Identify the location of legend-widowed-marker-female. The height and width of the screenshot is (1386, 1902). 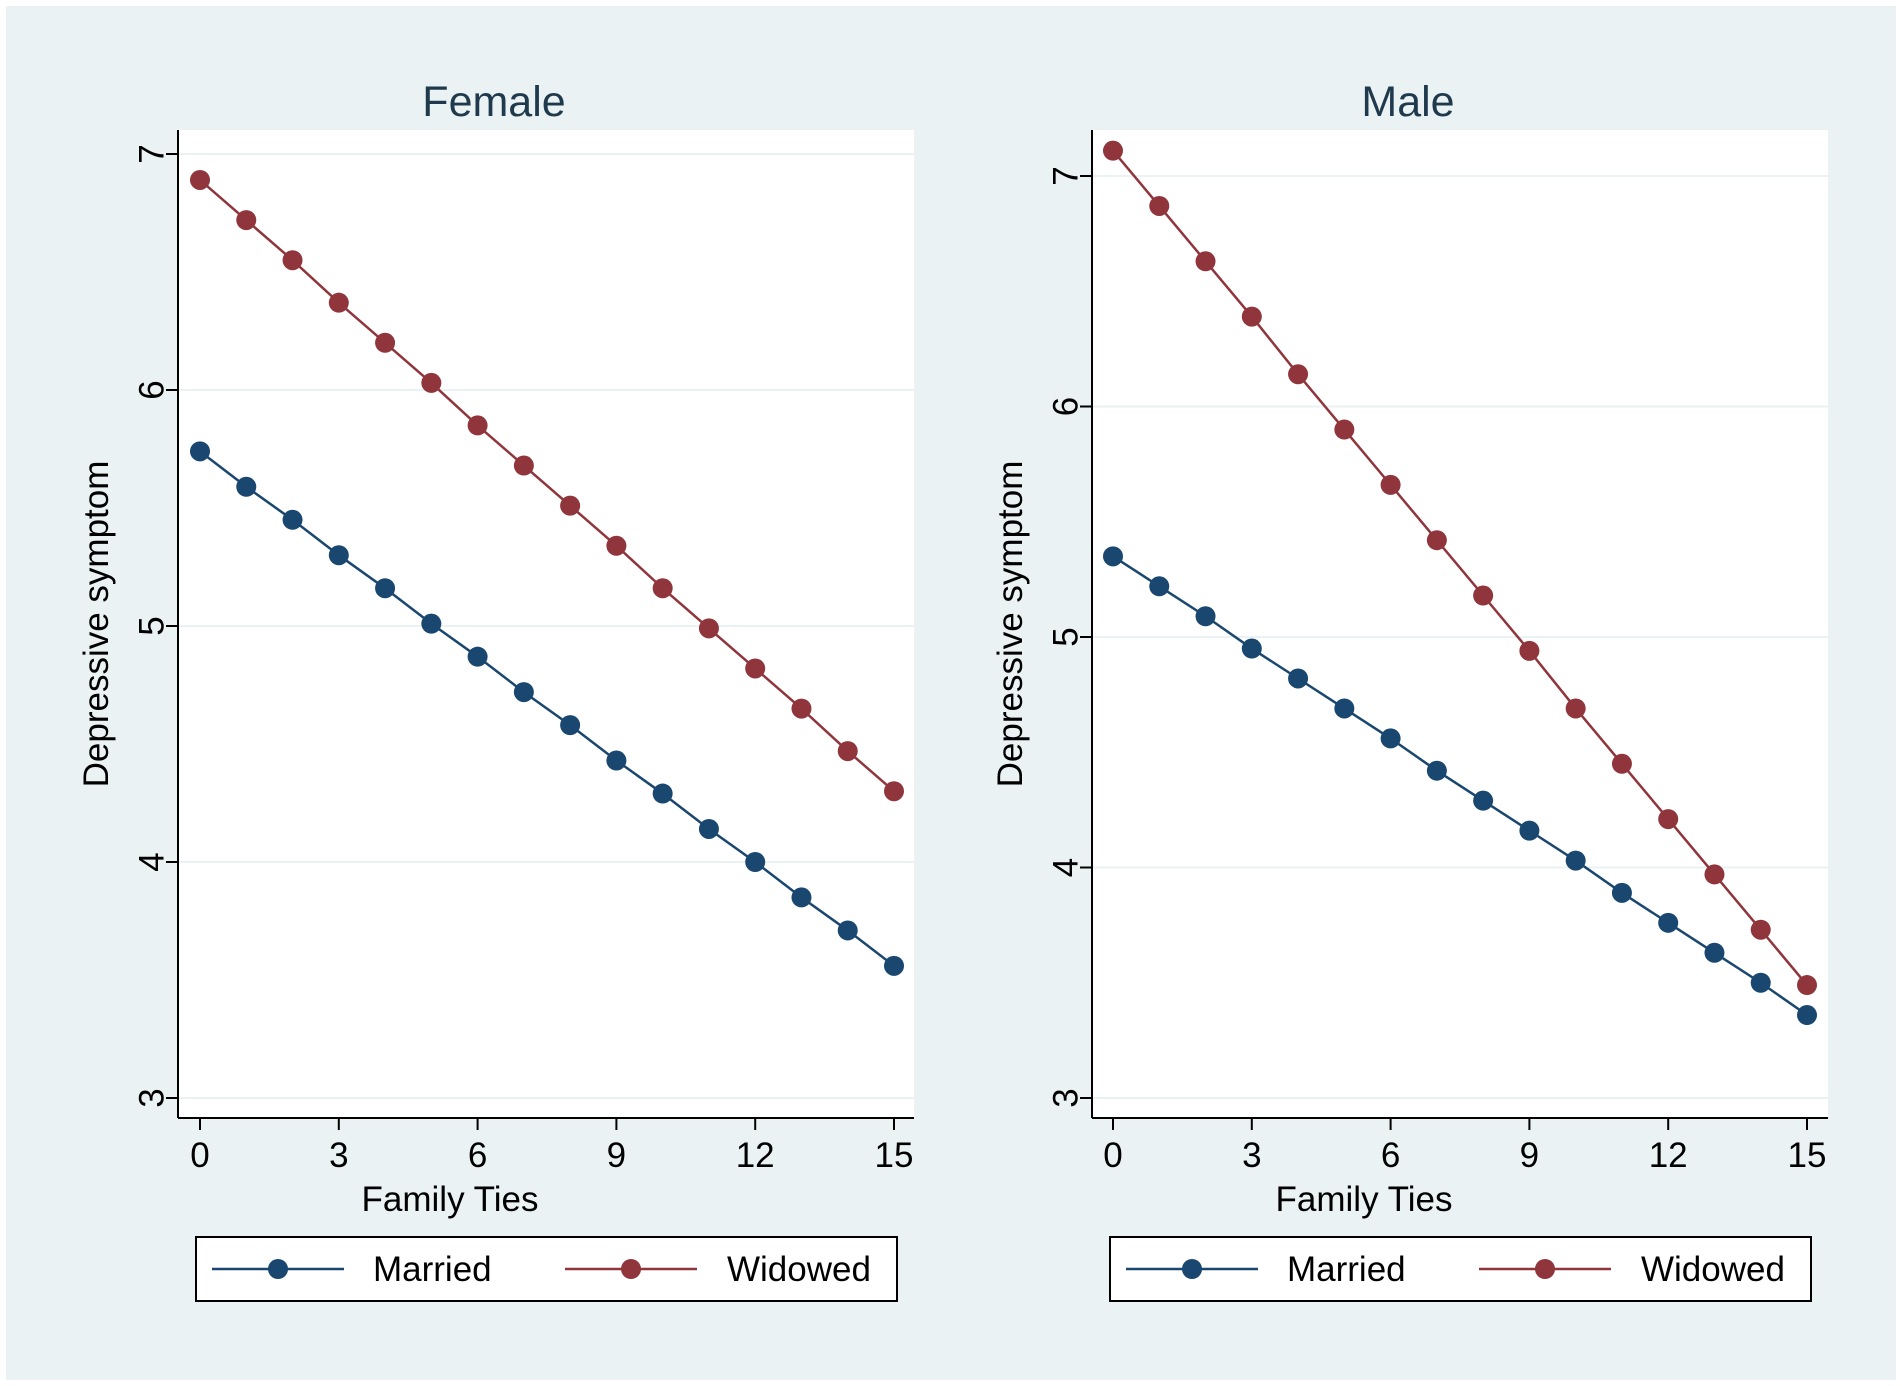
(631, 1269).